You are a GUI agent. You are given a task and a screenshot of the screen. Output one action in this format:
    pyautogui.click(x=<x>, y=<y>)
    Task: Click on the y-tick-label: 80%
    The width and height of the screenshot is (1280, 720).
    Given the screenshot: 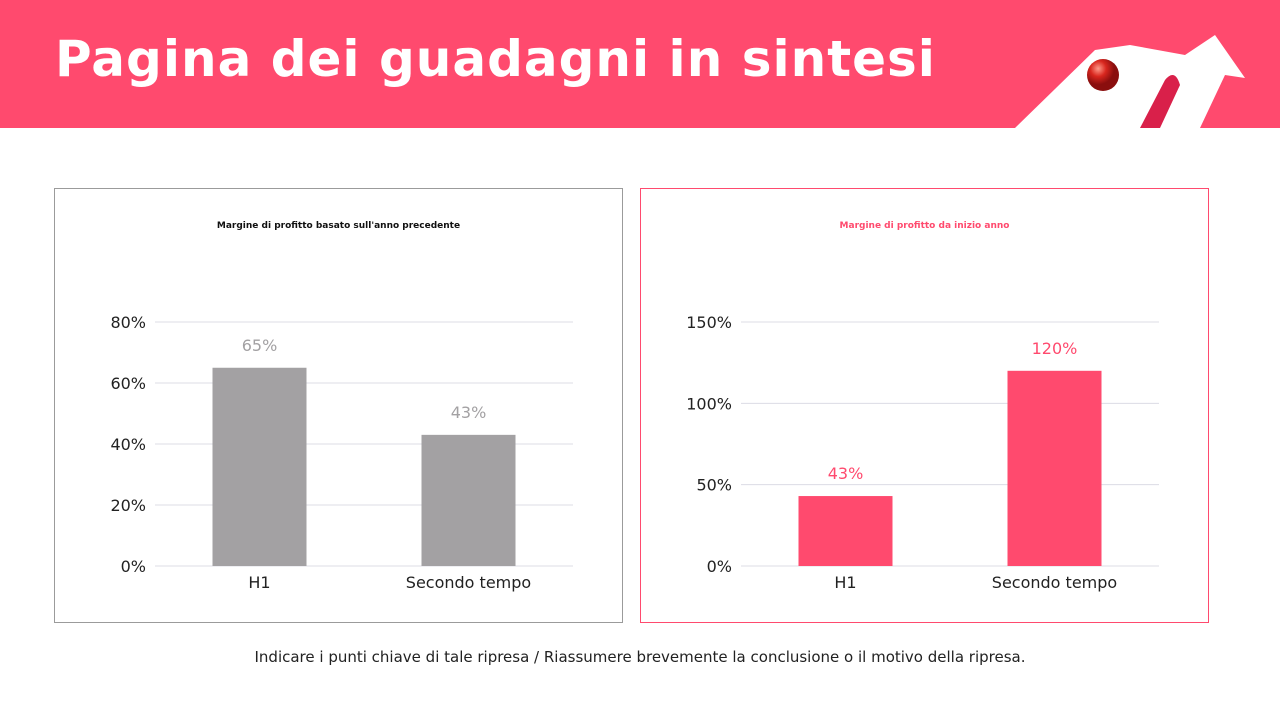 What is the action you would take?
    pyautogui.click(x=128, y=322)
    